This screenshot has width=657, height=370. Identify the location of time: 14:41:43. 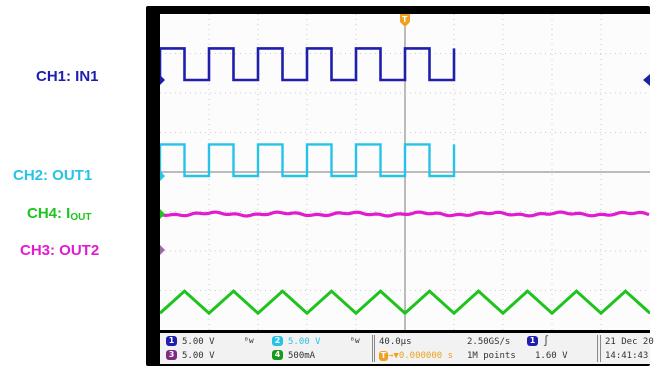
(627, 356).